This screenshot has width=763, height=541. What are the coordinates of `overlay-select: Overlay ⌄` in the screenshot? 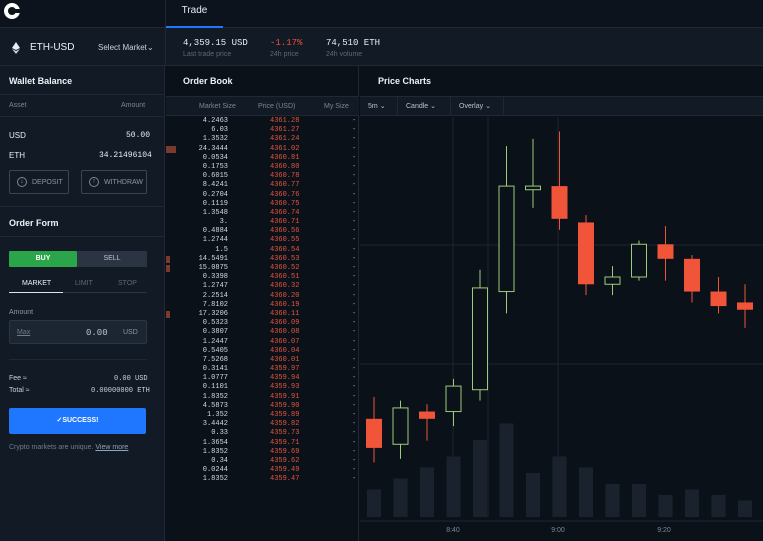 It's located at (477, 106).